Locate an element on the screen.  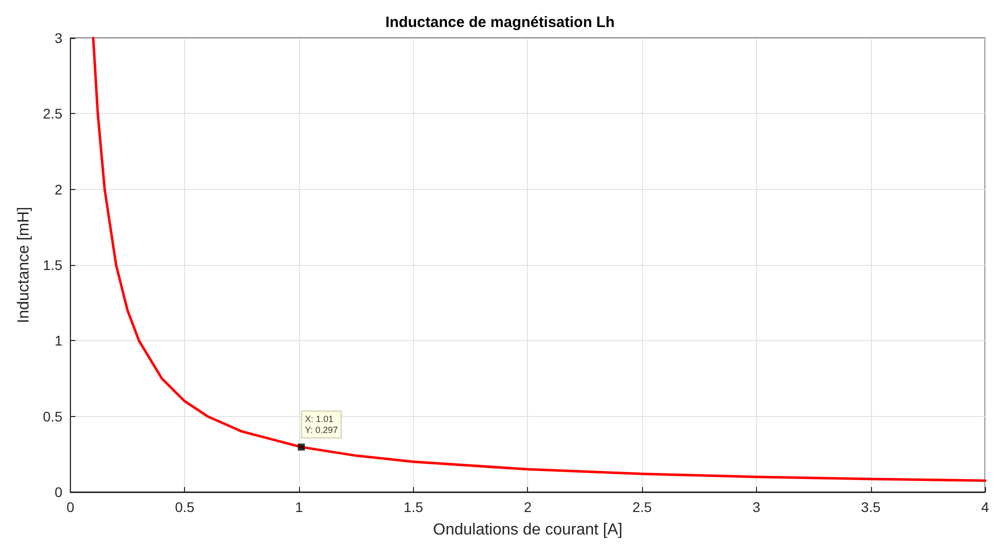
annotation: X: 1.01 Y: 0.297 is located at coordinates (321, 425).